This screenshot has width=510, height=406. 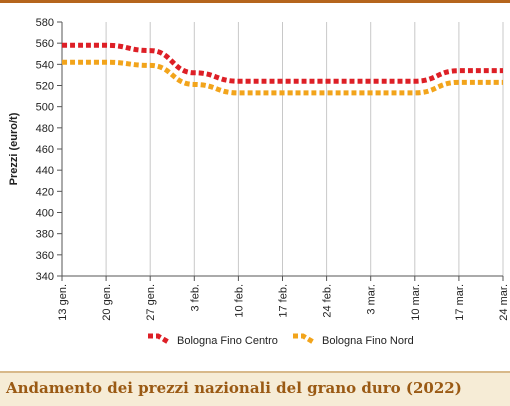 What do you see at coordinates (372, 299) in the screenshot?
I see `x-tick-label: 3 mar.` at bounding box center [372, 299].